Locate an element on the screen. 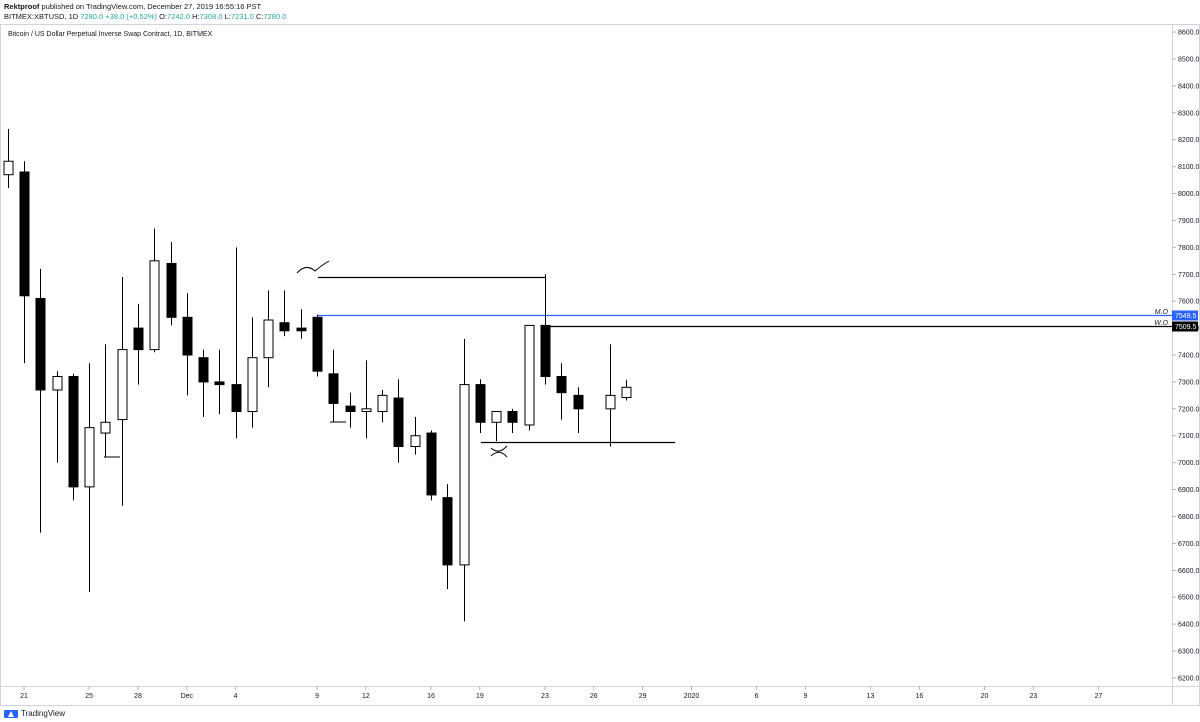 The image size is (1200, 722). price-label-17: 6900.0 is located at coordinates (1189, 490).